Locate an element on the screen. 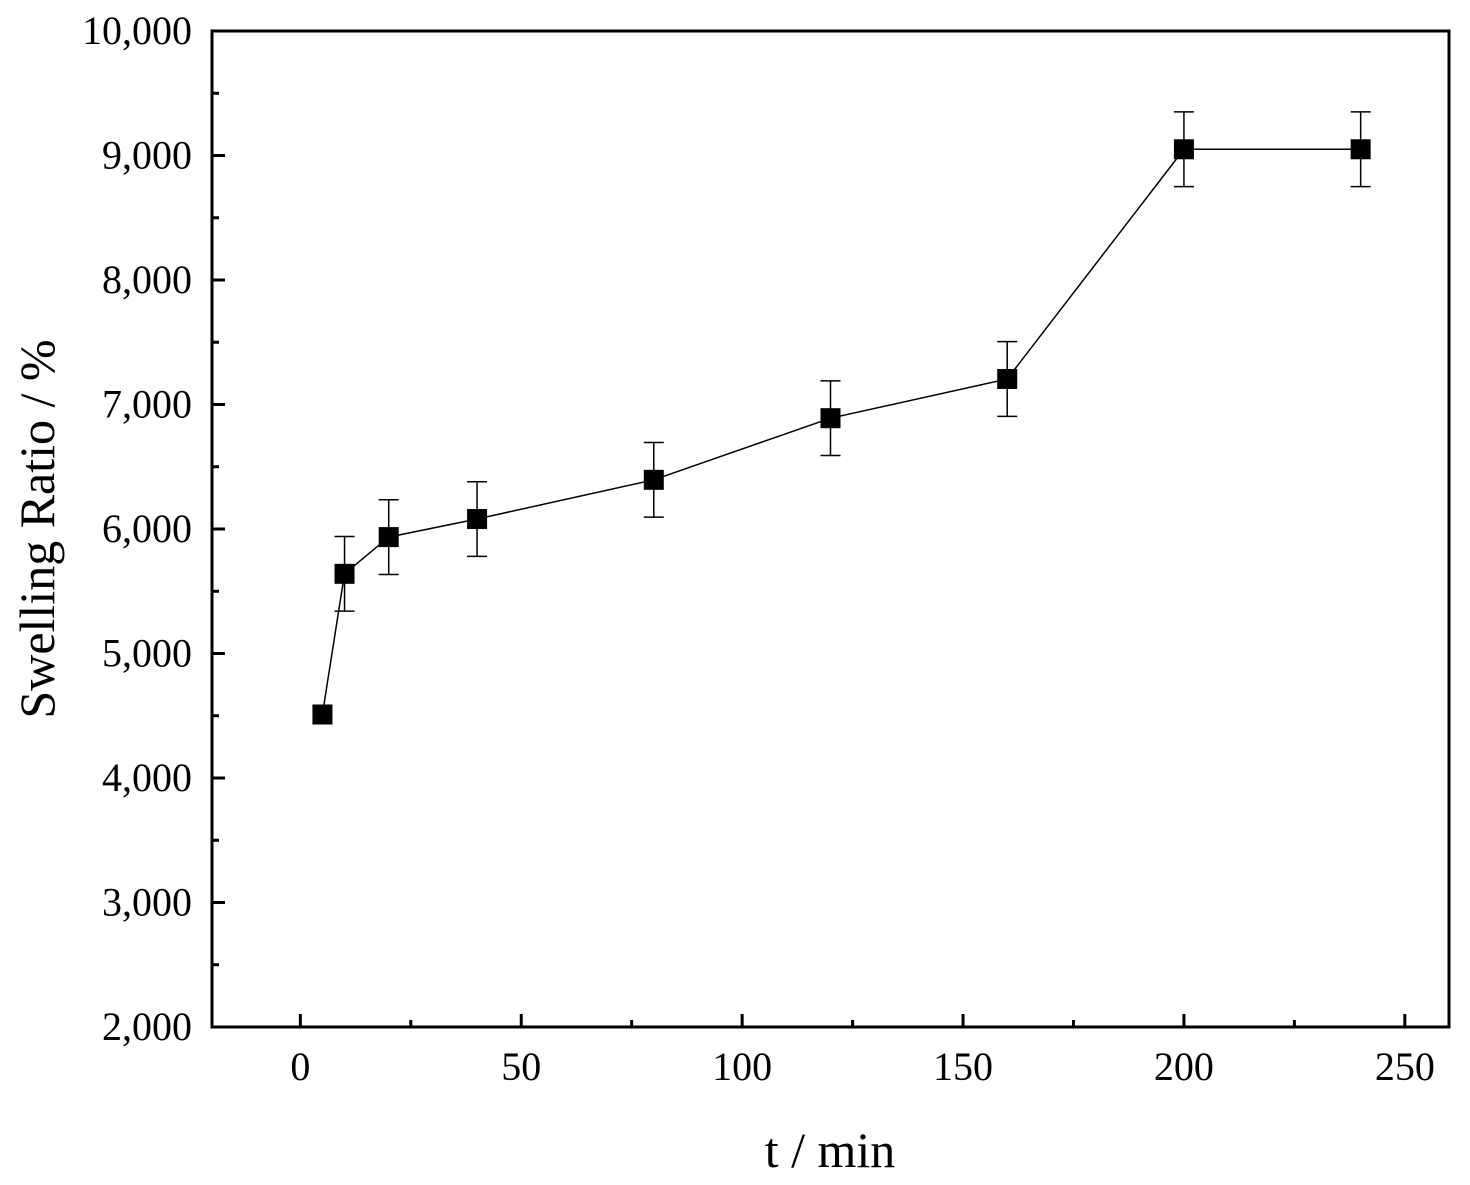 The width and height of the screenshot is (1470, 1185). y-tick-label: 7,000 is located at coordinates (147, 404).